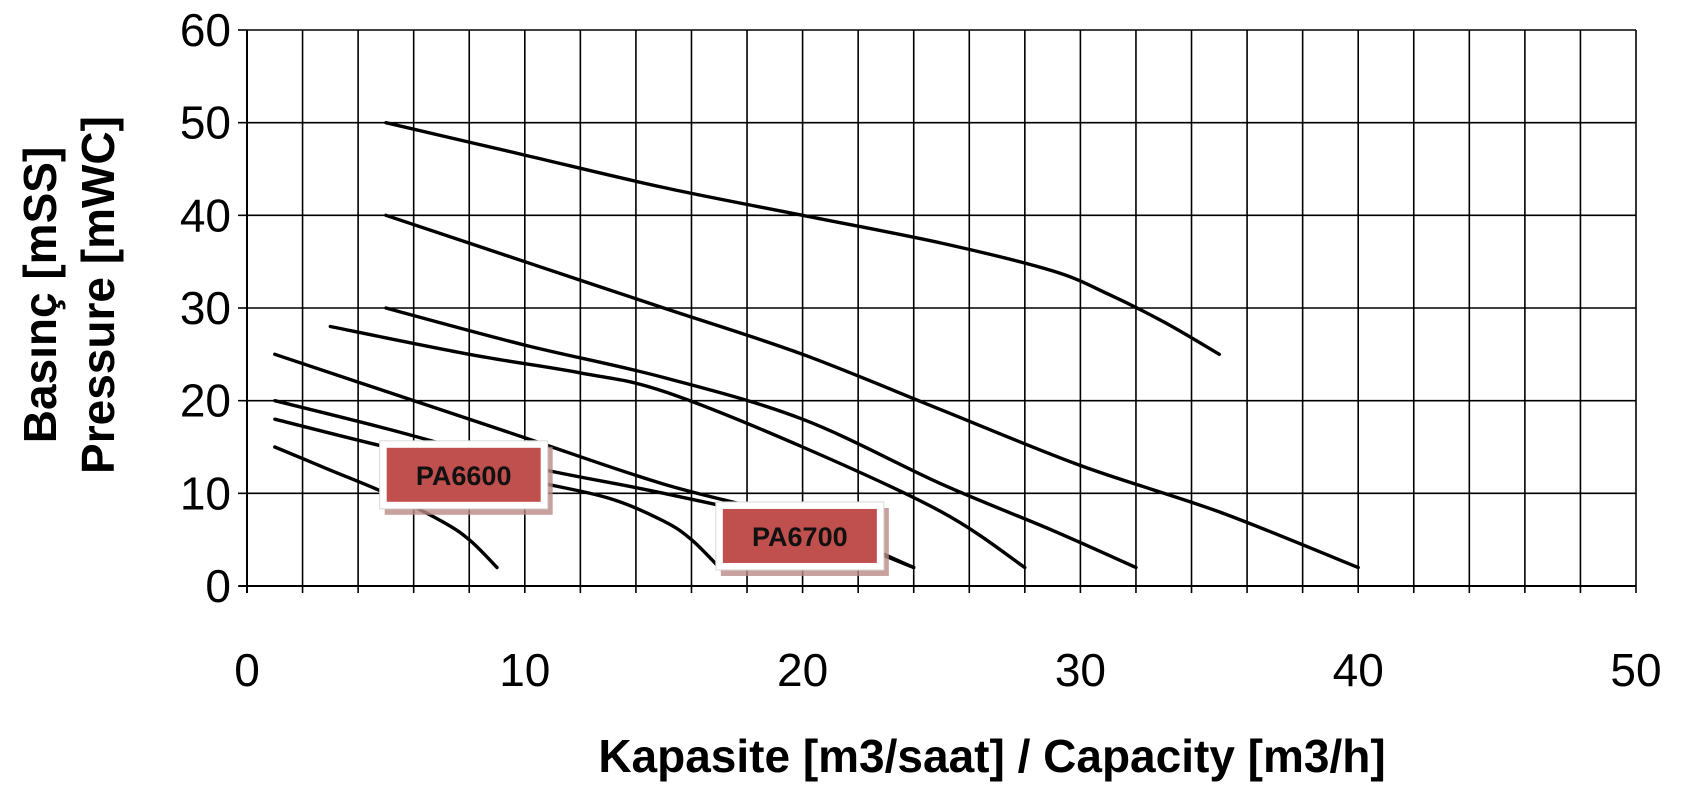 The image size is (1681, 786). Describe the element at coordinates (205, 401) in the screenshot. I see `y-tick-label: 20` at that location.